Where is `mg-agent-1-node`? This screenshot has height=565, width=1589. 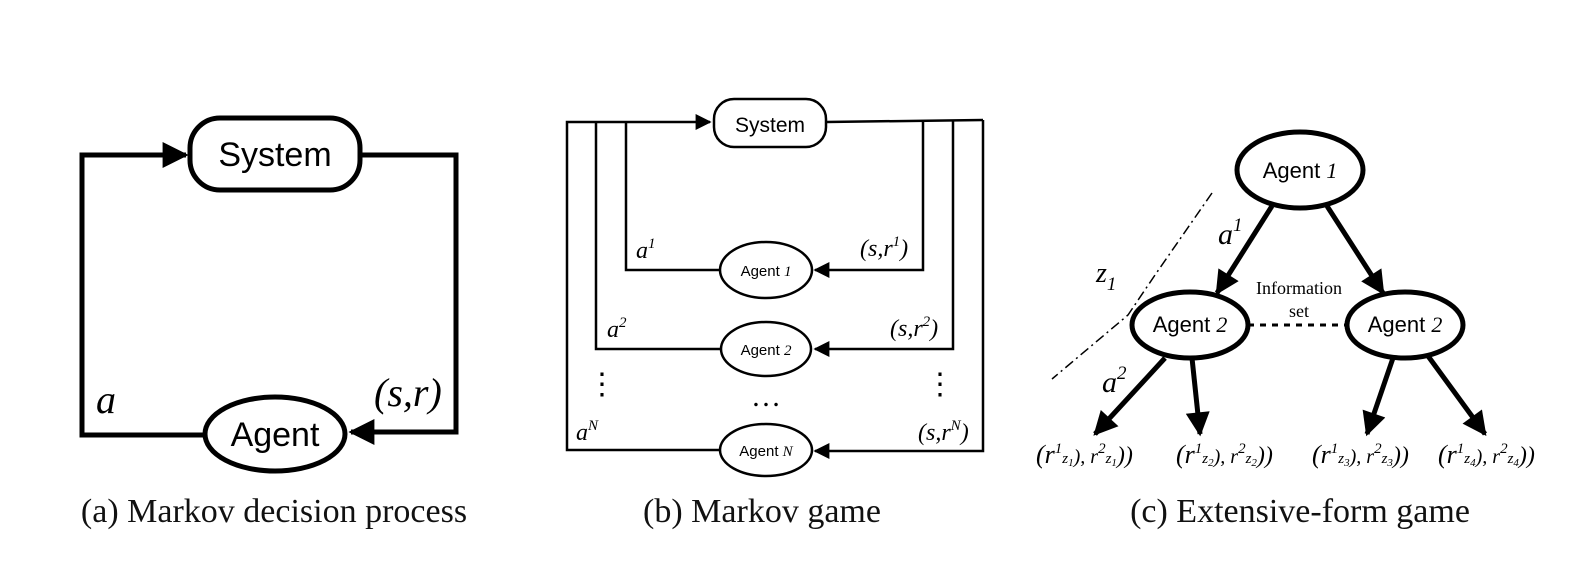
mg-agent-1-node is located at coordinates (766, 270).